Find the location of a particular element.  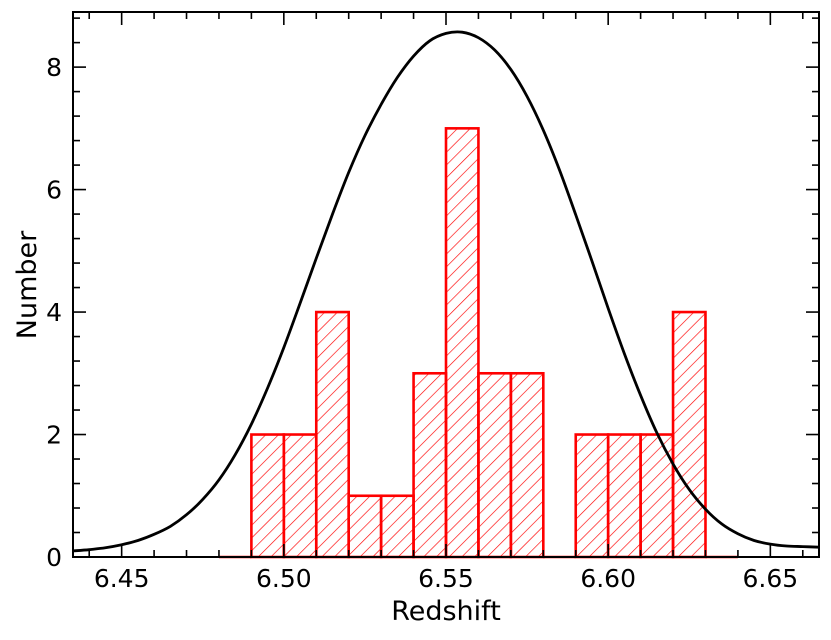

x-tick-label: 6.65 is located at coordinates (771, 578).